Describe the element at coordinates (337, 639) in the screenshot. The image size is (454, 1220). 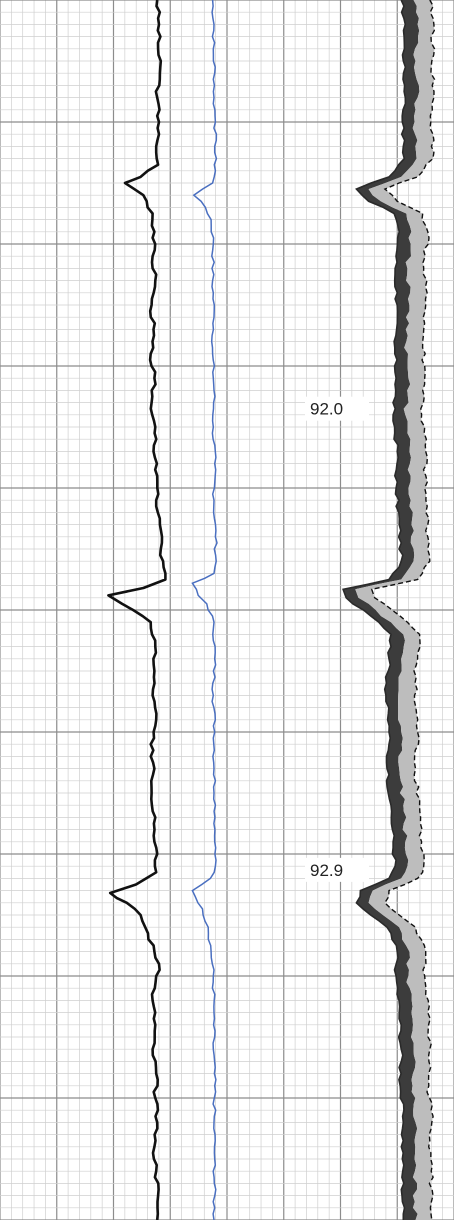
I see `depth-labels: 92.0 92.9` at that location.